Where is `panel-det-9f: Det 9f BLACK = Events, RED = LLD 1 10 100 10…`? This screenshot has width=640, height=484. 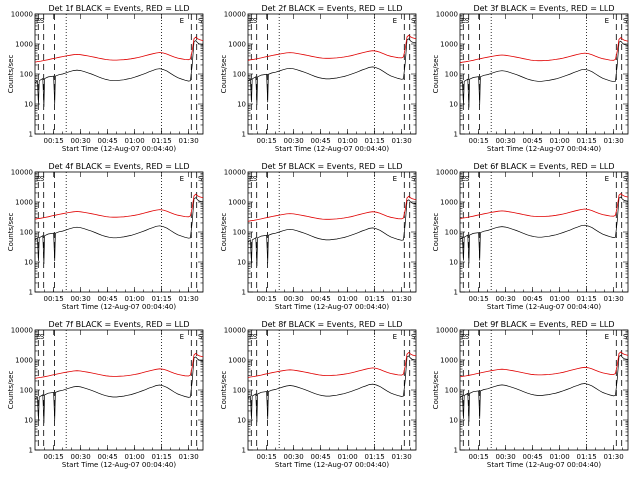 panel-det-9f: Det 9f BLACK = Events, RED = LLD 1 10 100 10… is located at coordinates (530, 394).